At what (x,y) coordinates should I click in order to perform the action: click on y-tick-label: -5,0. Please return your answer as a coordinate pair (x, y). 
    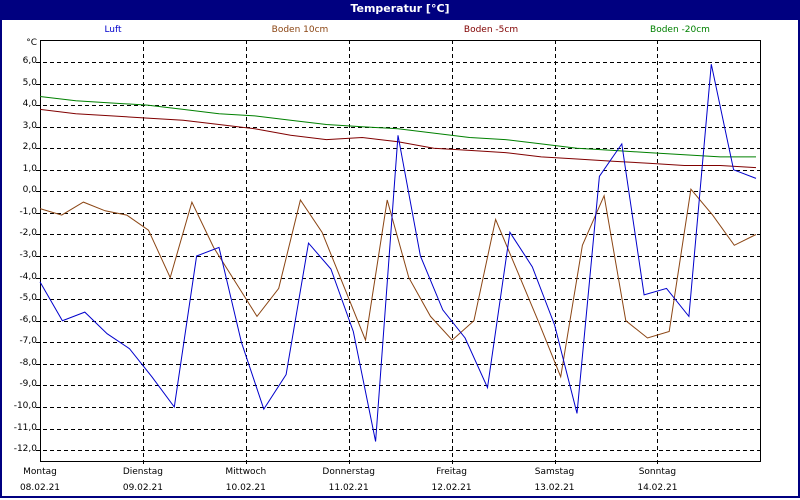
    Looking at the image, I should click on (28, 298).